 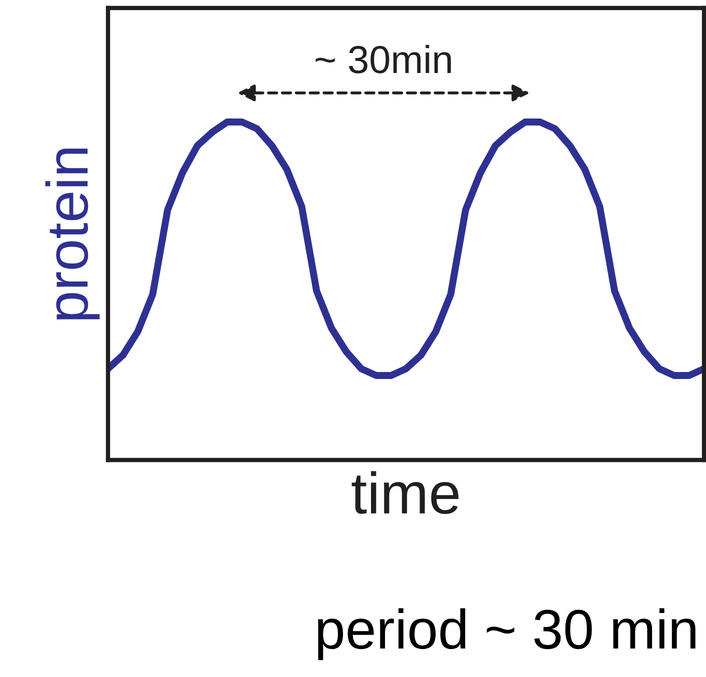 I want to click on x-axis-title: time, so click(x=405, y=492).